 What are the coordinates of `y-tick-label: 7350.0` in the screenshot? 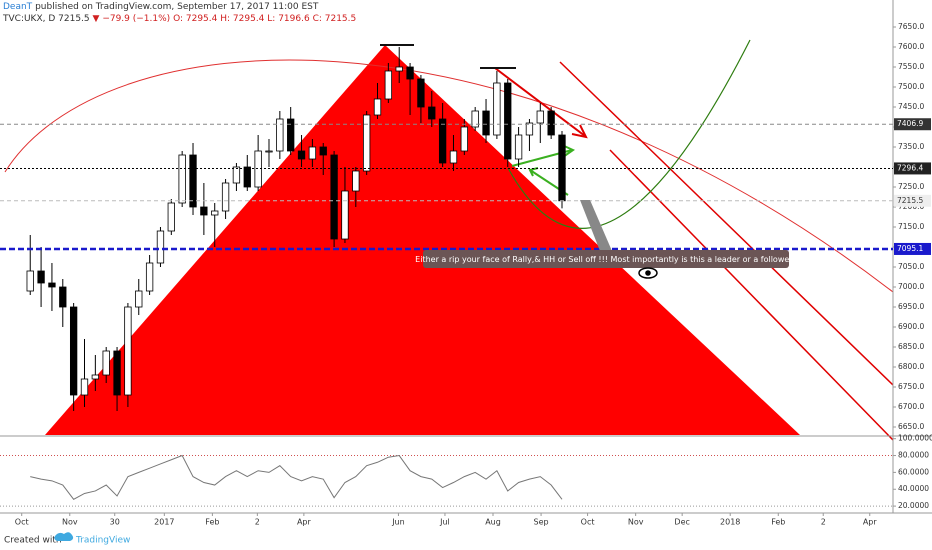 It's located at (911, 146).